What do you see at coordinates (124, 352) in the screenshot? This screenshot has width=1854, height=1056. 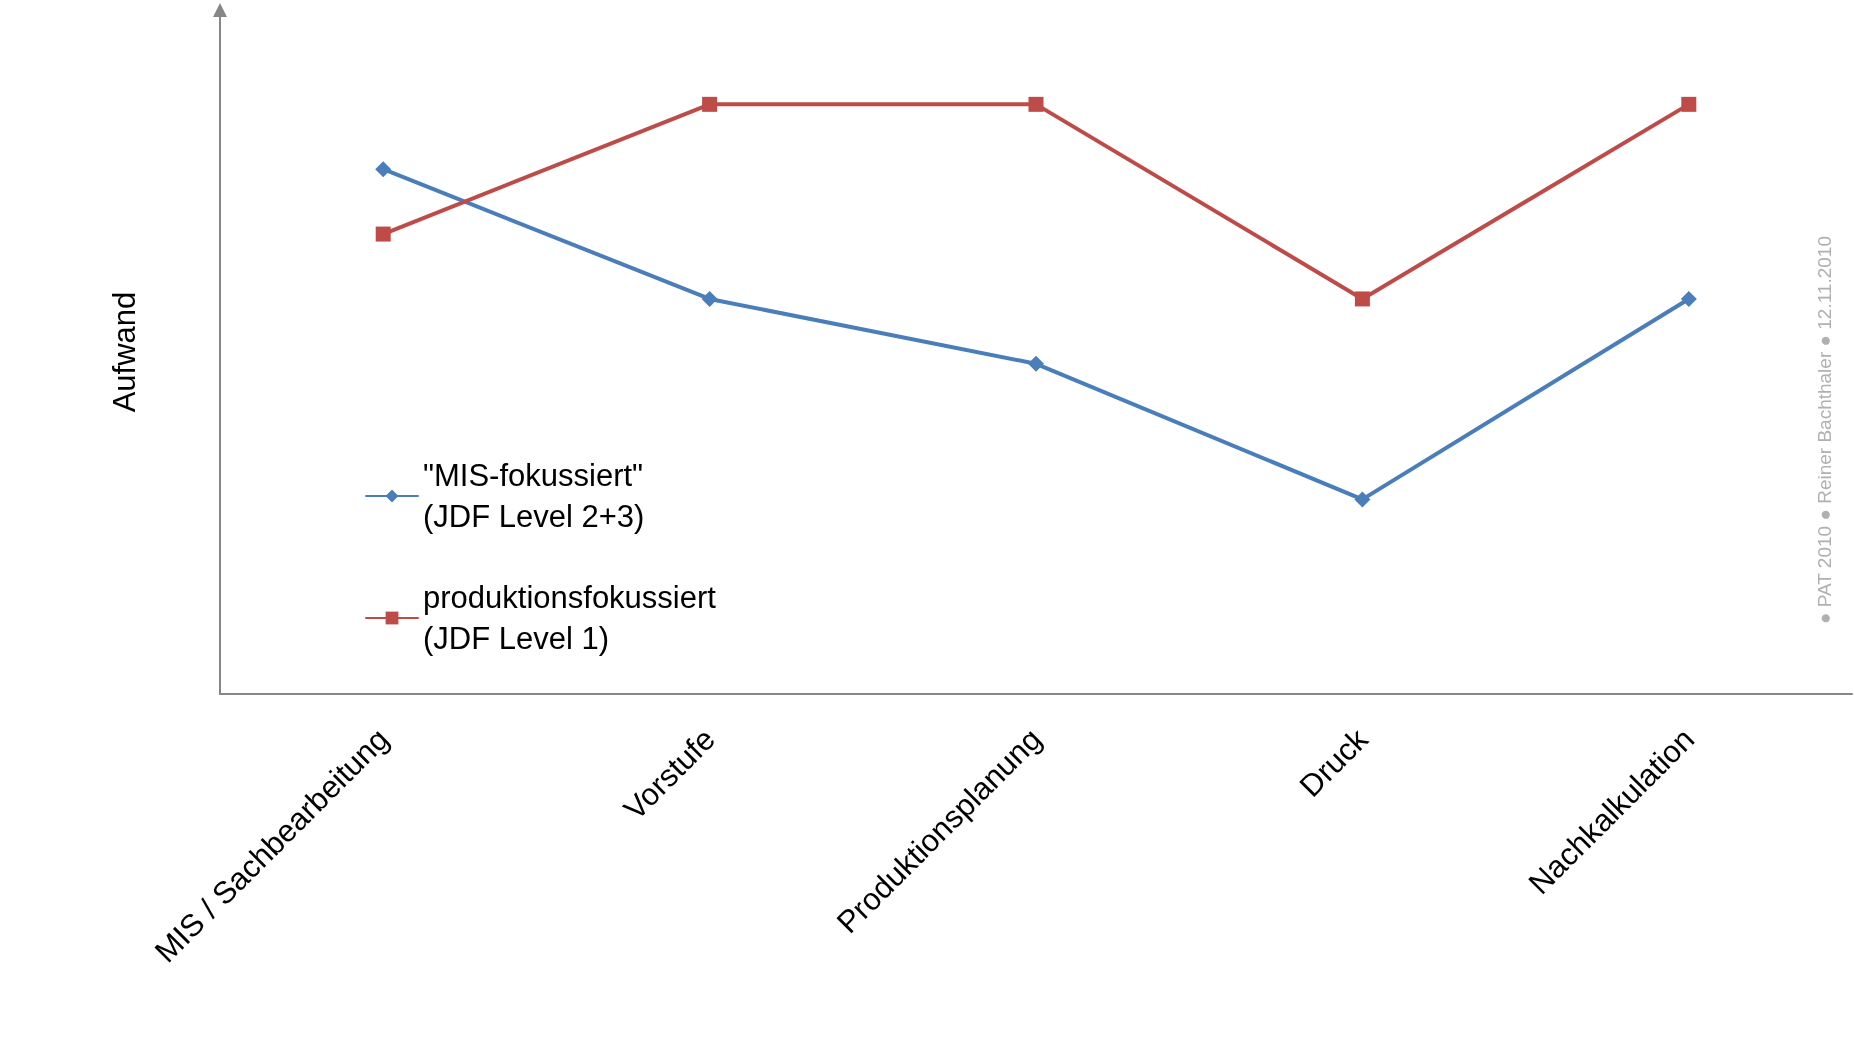 I see `y-axis-title: Aufwand` at bounding box center [124, 352].